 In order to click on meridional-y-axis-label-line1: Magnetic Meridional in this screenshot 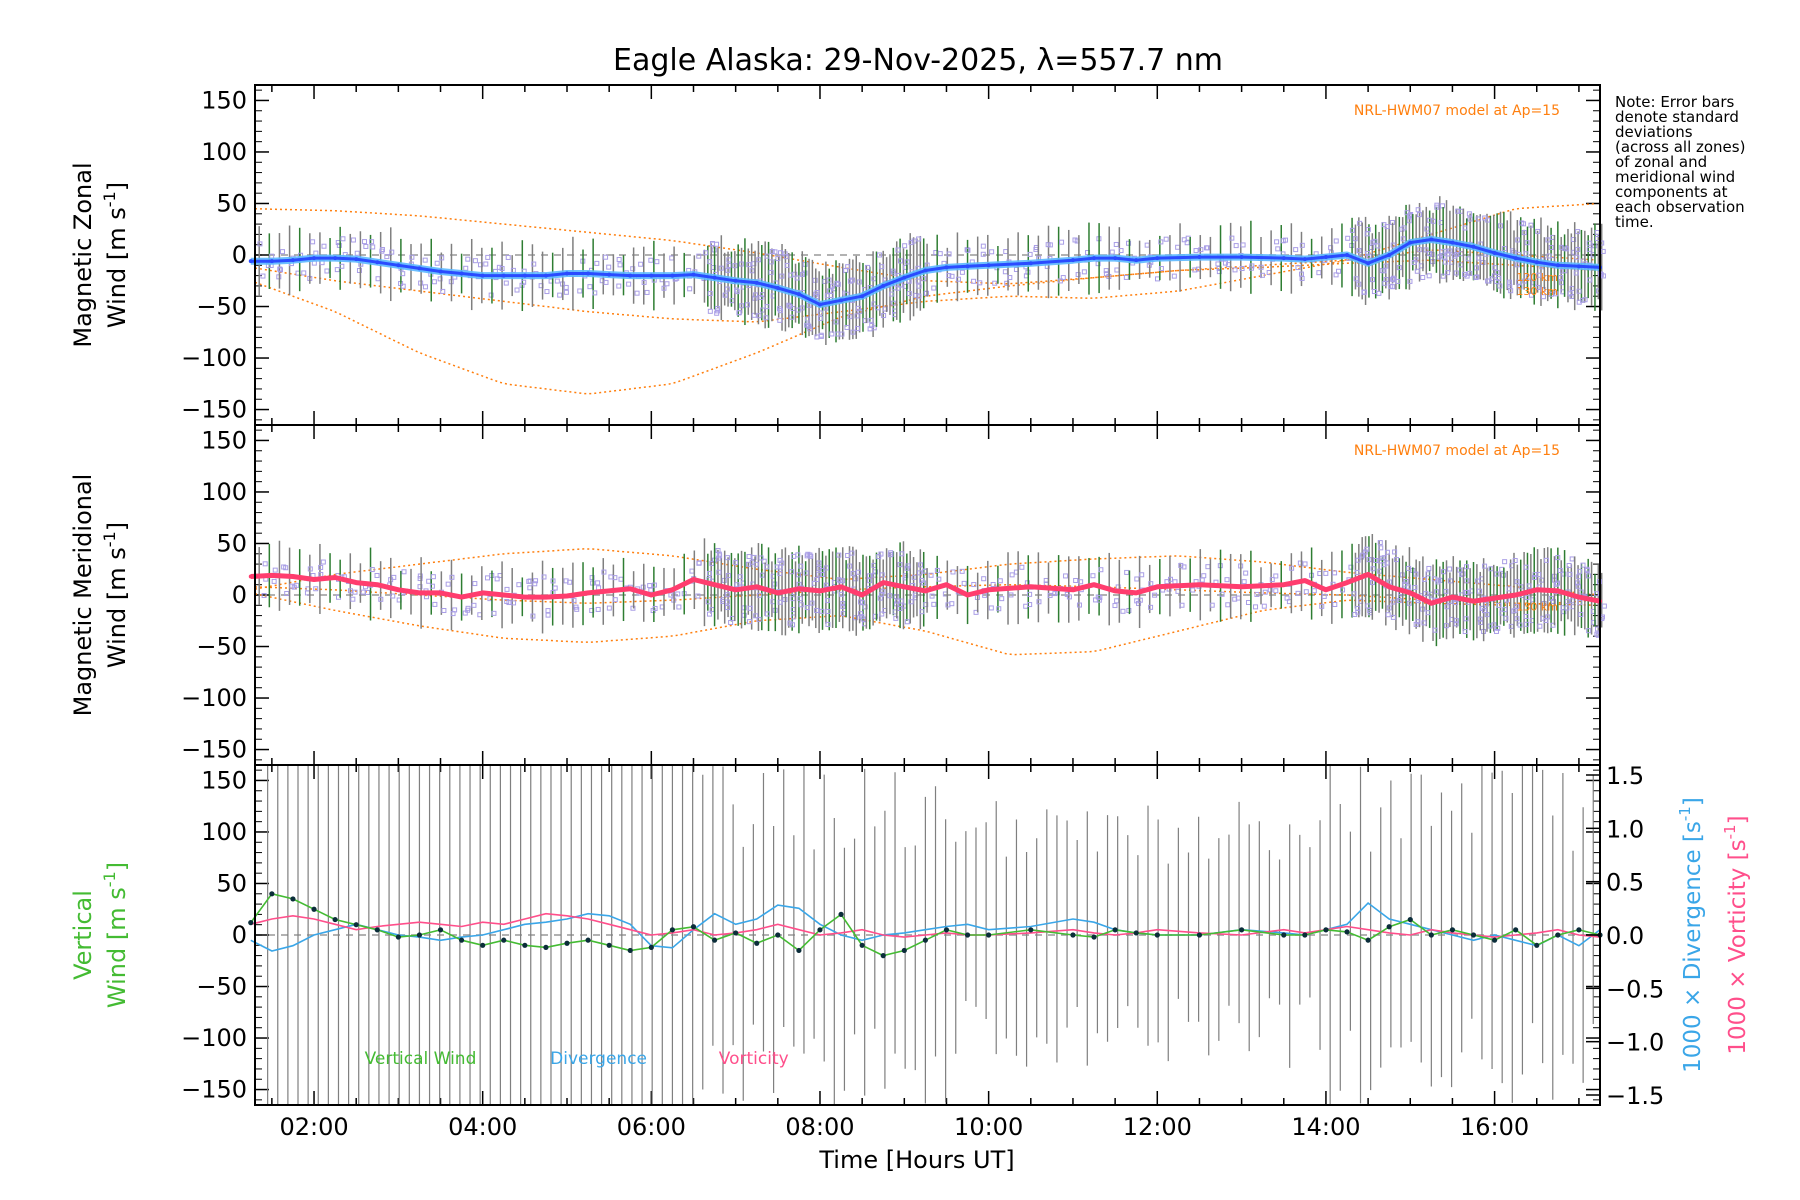, I will do `click(83, 595)`.